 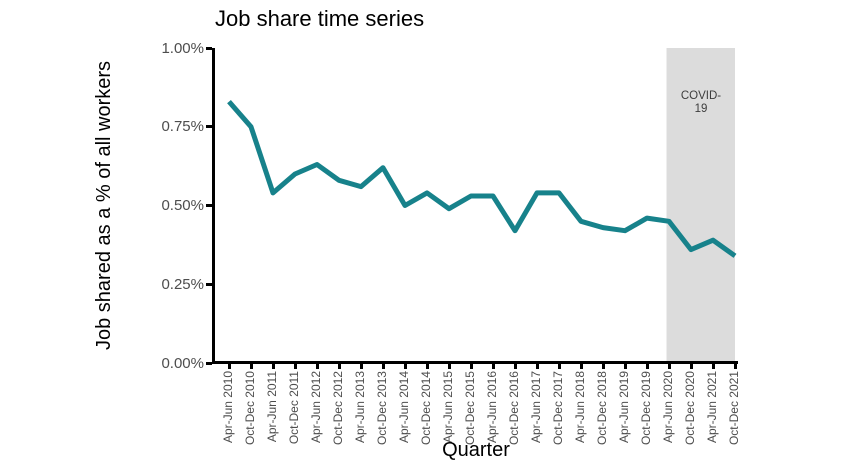 What do you see at coordinates (104, 205) in the screenshot?
I see `y-axis-title: Job shared as a % of all workers` at bounding box center [104, 205].